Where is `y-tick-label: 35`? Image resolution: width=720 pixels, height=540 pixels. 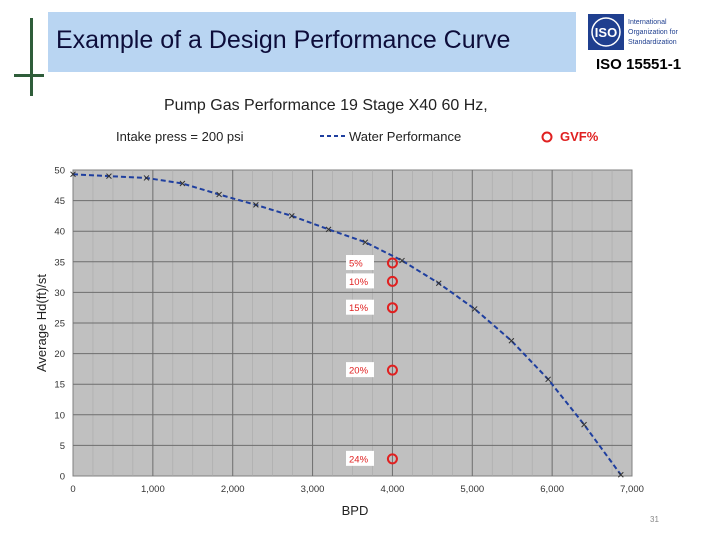
y-tick-label: 35 is located at coordinates (59, 262).